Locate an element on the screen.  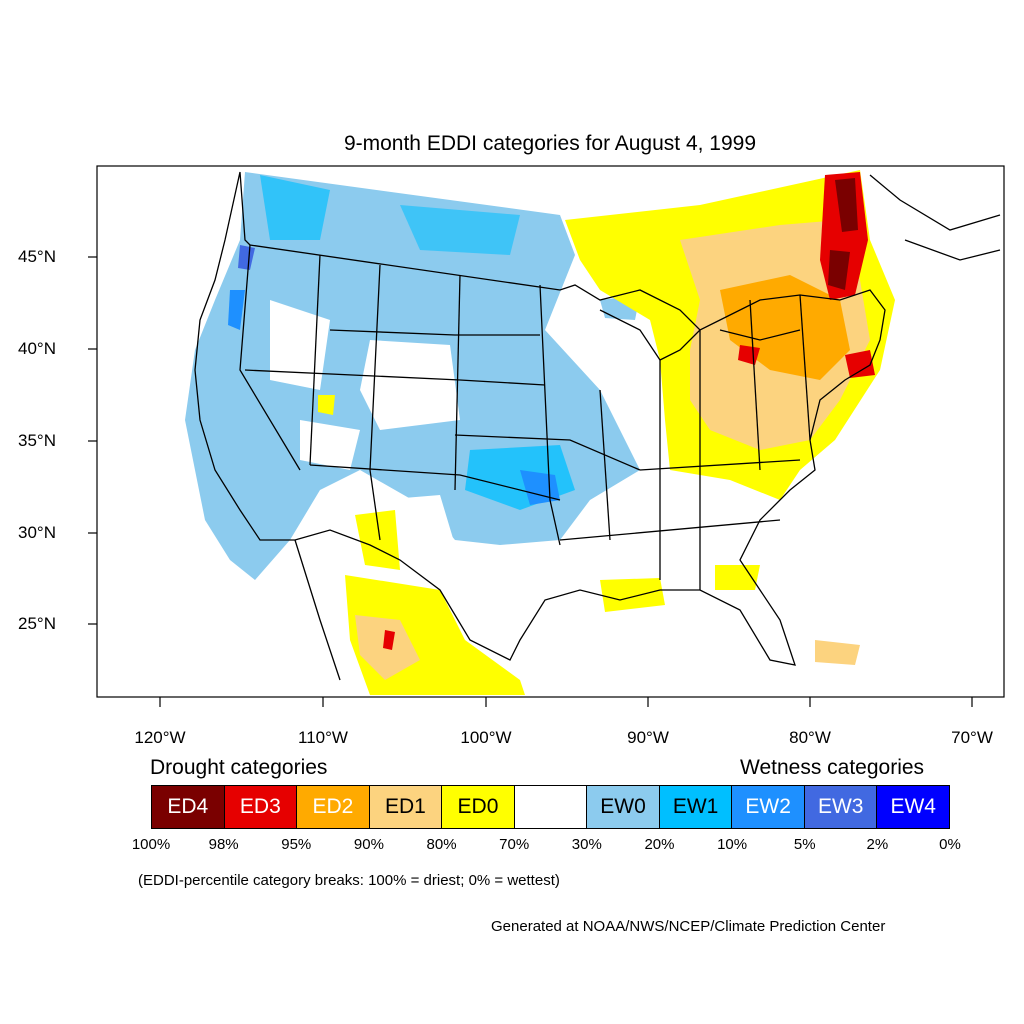
category-legend: ED4 ED3 ED2 ED1 ED0 EW0 EW1 EW2 EW3 EW4 is located at coordinates (550, 807).